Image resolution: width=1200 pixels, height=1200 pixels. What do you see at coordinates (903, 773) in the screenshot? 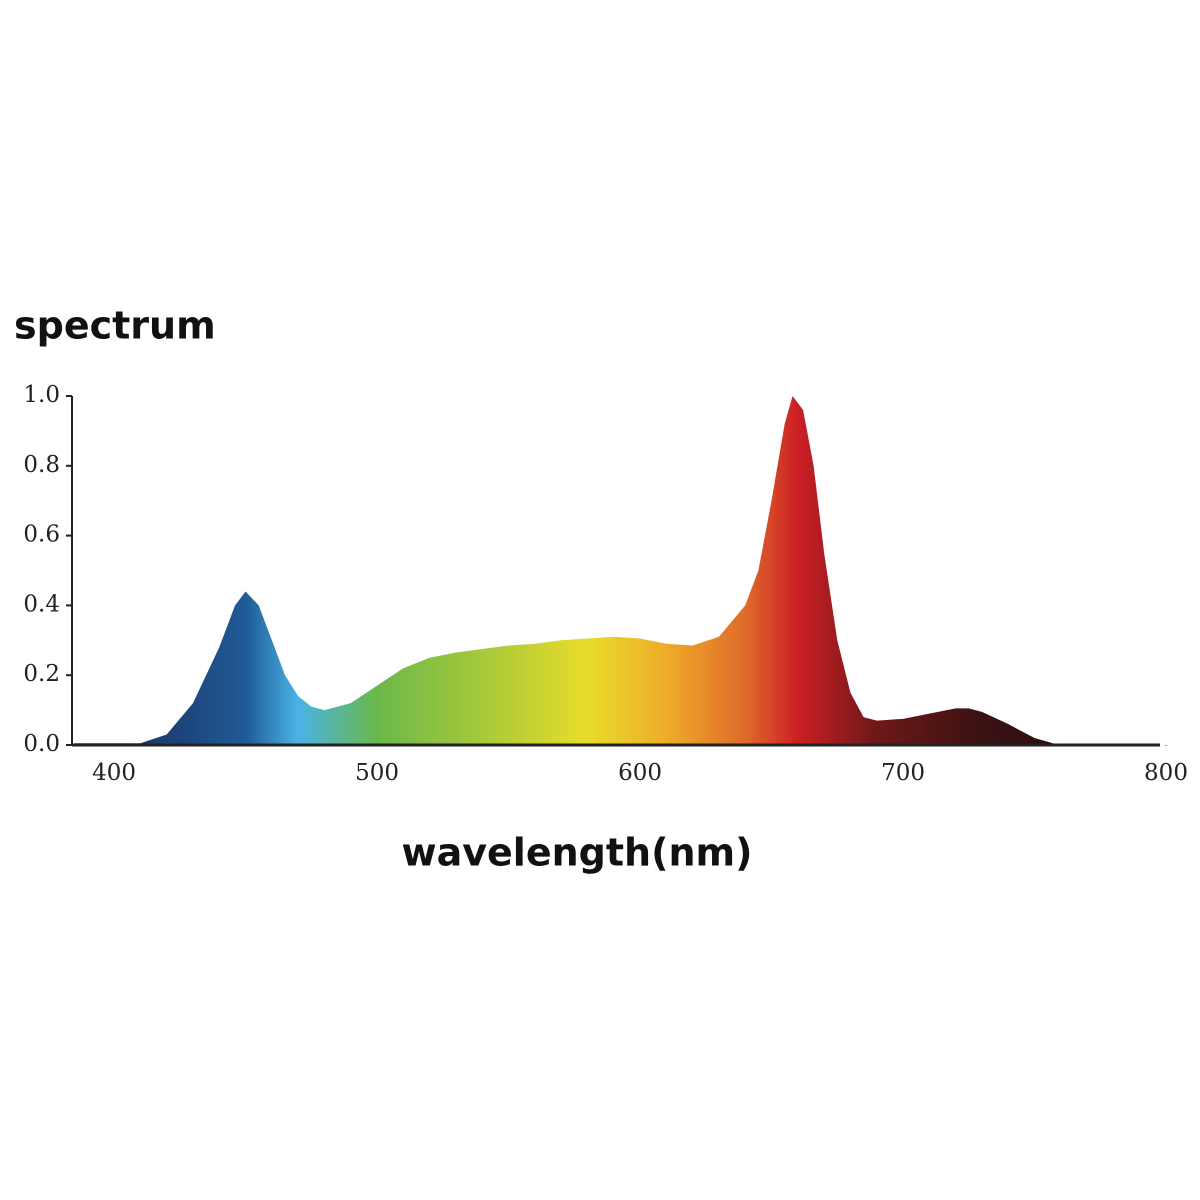
I see `x-tick-label: 700` at bounding box center [903, 773].